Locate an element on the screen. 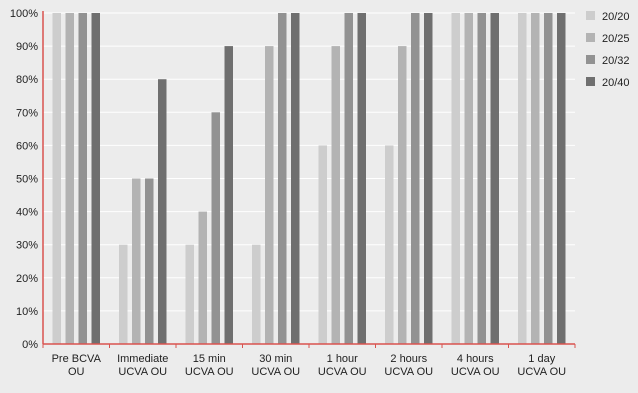 The width and height of the screenshot is (638, 393). legend-label: 20/20 is located at coordinates (616, 17).